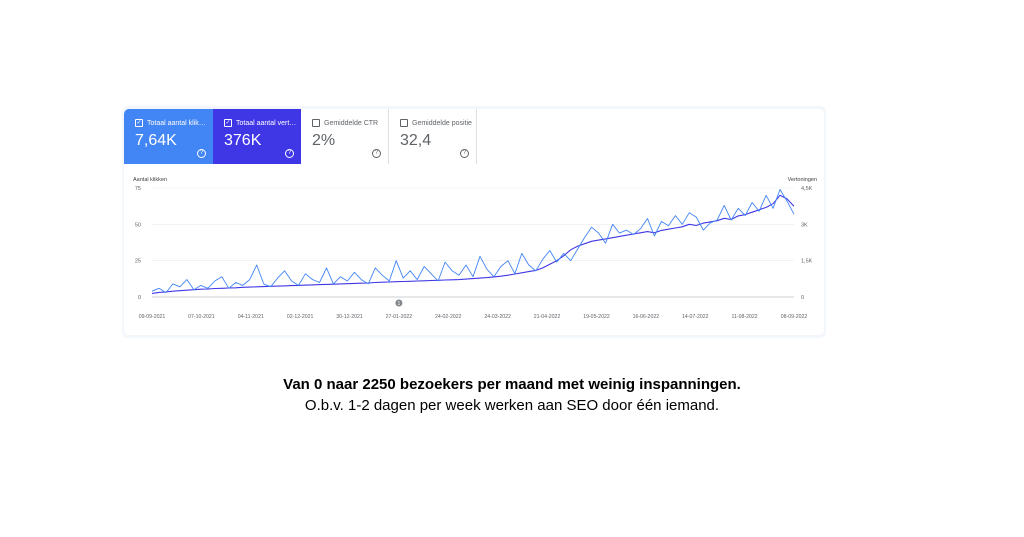  Describe the element at coordinates (416, 140) in the screenshot. I see `metric-value: 32,4` at that location.